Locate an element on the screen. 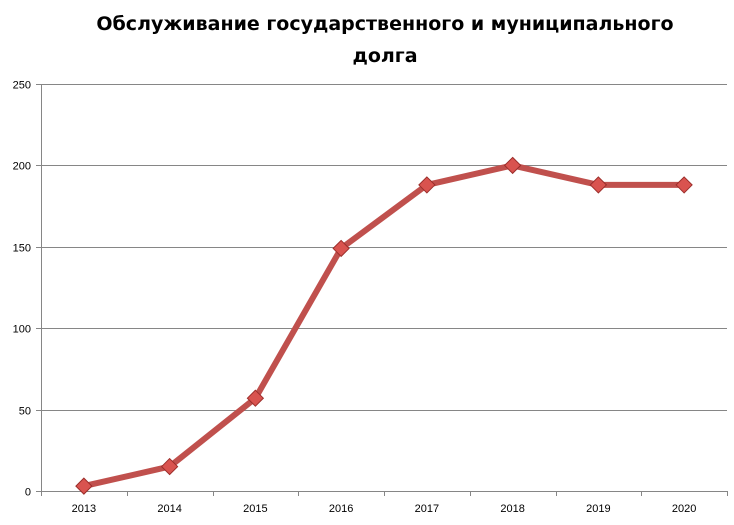 This screenshot has height=525, width=734. x-tick-label: 2013 is located at coordinates (84, 509).